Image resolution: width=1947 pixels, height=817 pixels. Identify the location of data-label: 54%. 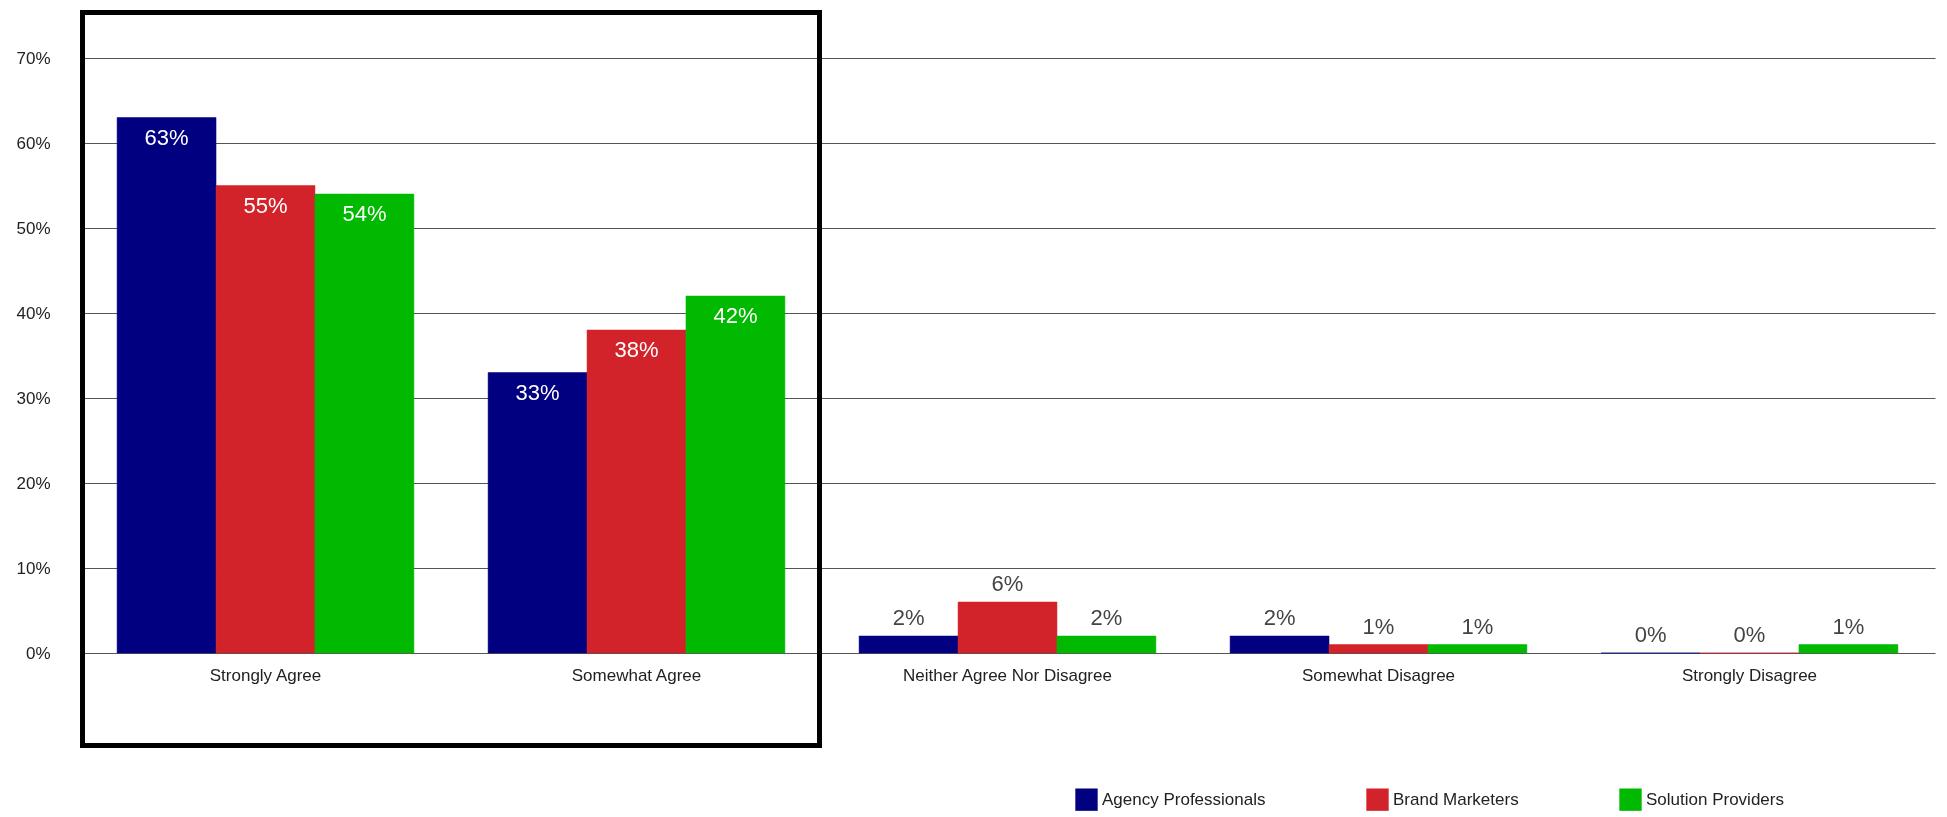
(364, 213).